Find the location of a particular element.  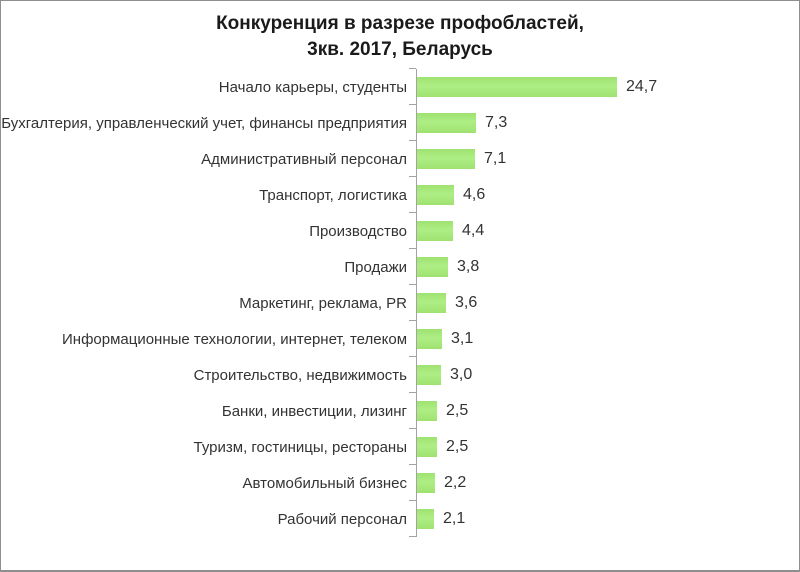

chart-title-line-2: 3кв. 2017, Беларусь is located at coordinates (400, 49).